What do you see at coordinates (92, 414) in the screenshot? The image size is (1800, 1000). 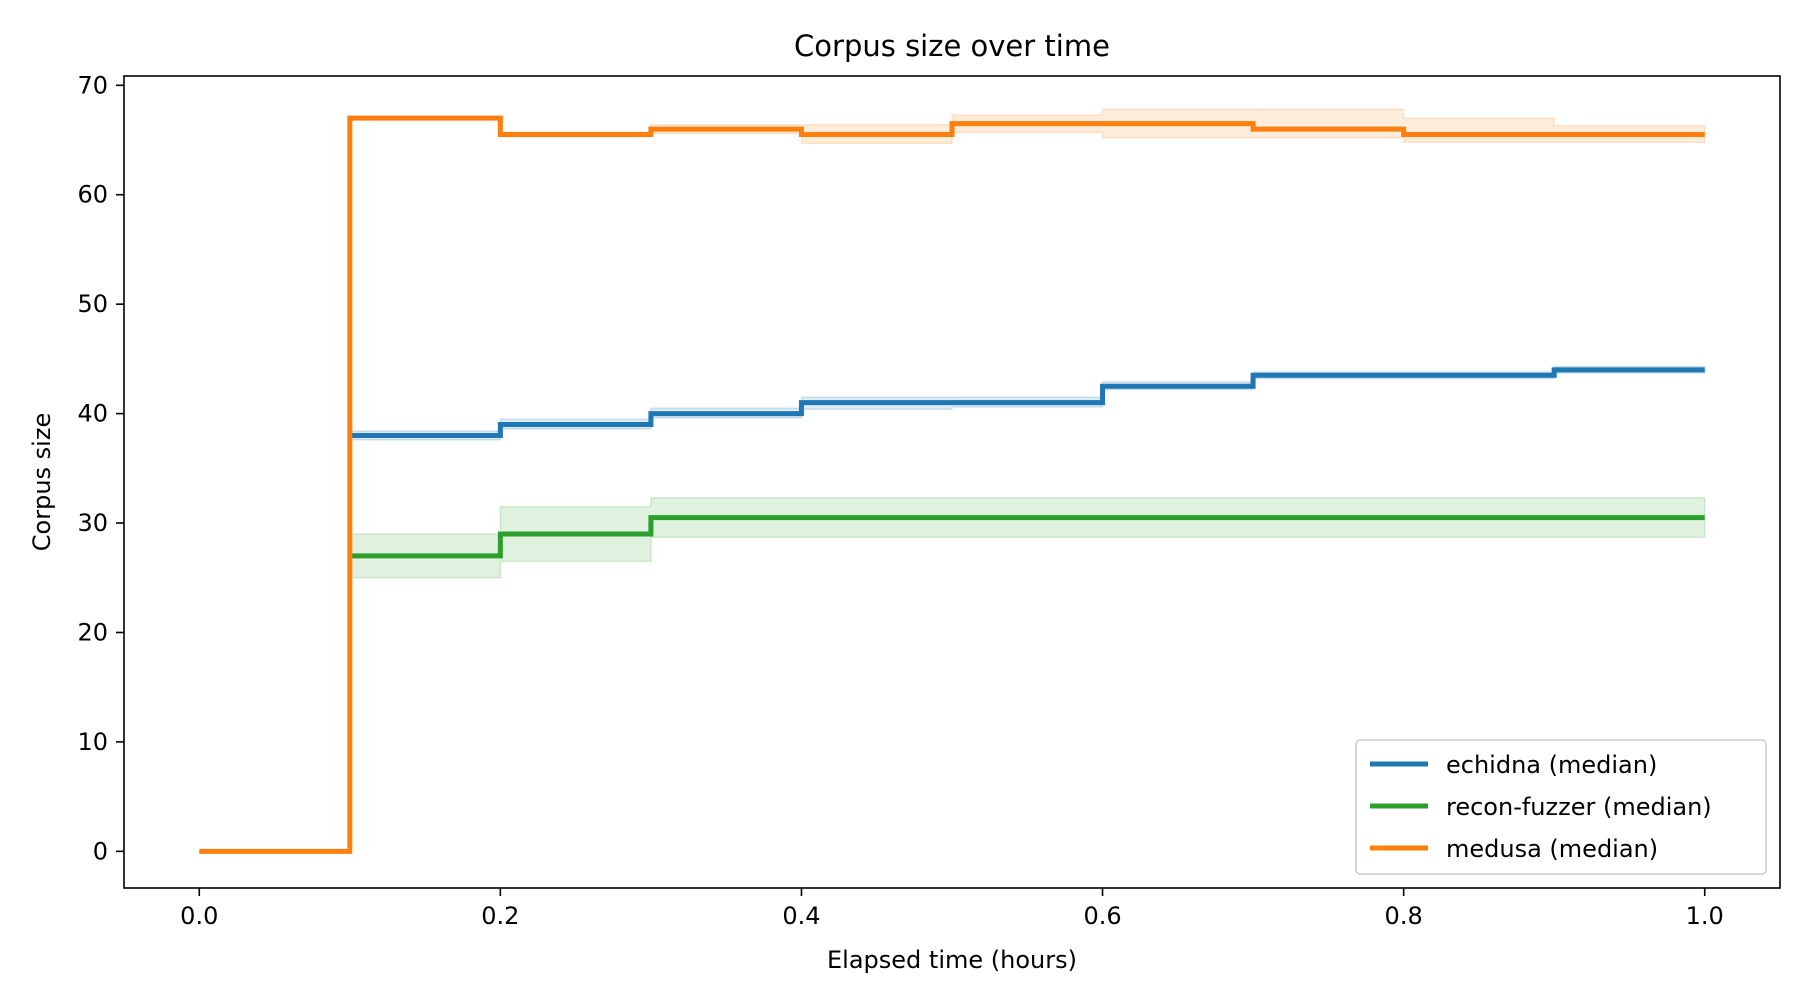 I see `y-tick-label: 40` at bounding box center [92, 414].